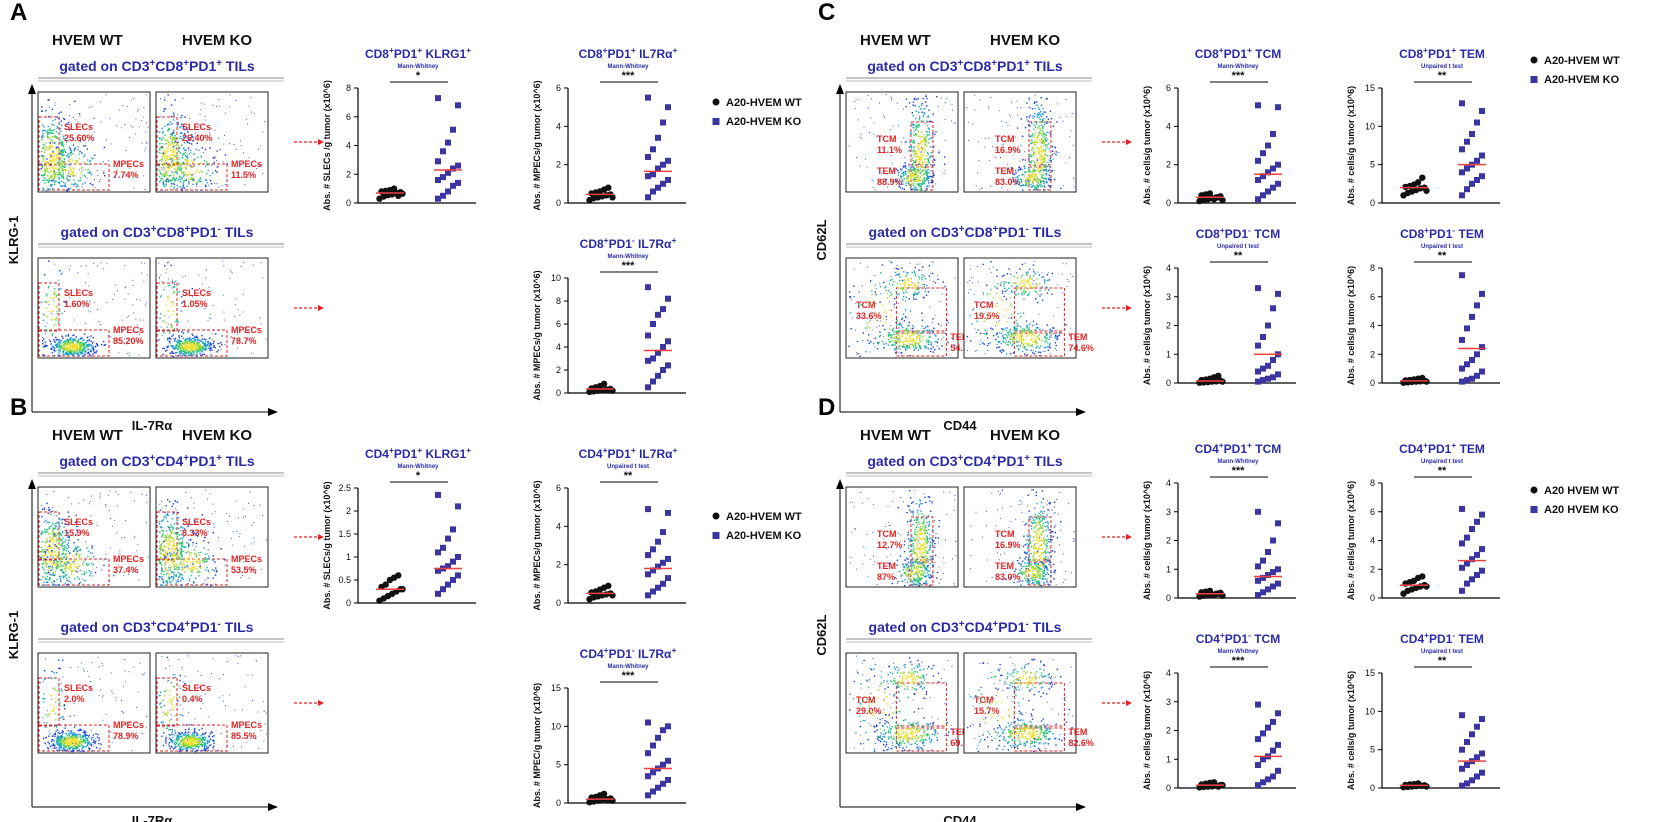 The width and height of the screenshot is (1654, 822). I want to click on flow-plot-ko, so click(1020, 308).